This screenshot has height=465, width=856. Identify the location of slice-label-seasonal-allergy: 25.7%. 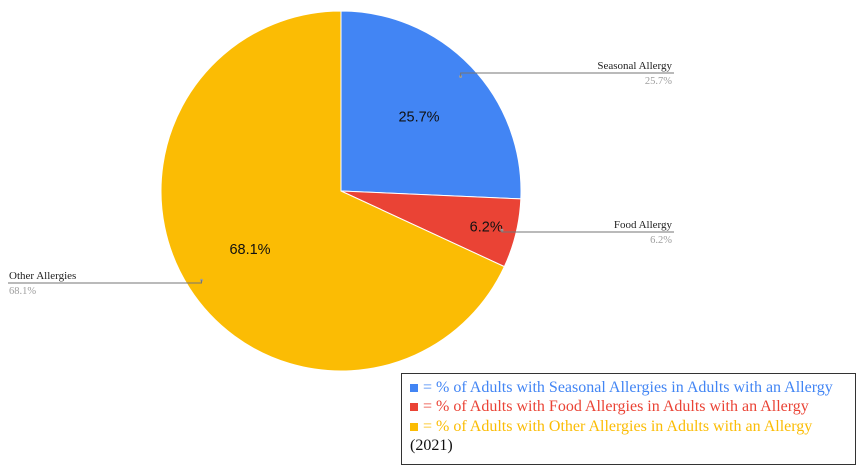
(418, 117).